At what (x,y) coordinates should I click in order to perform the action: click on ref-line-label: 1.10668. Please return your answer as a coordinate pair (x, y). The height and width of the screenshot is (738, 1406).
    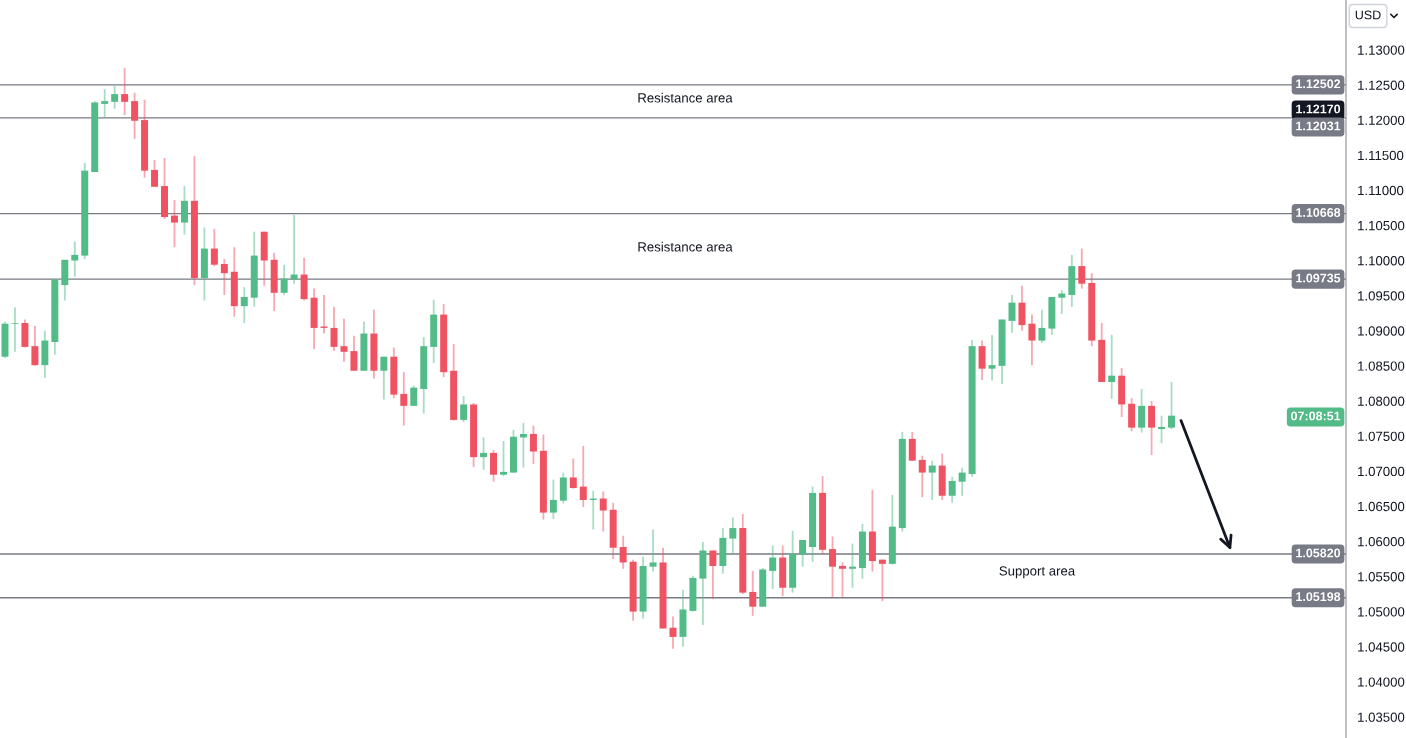
    Looking at the image, I should click on (1318, 212).